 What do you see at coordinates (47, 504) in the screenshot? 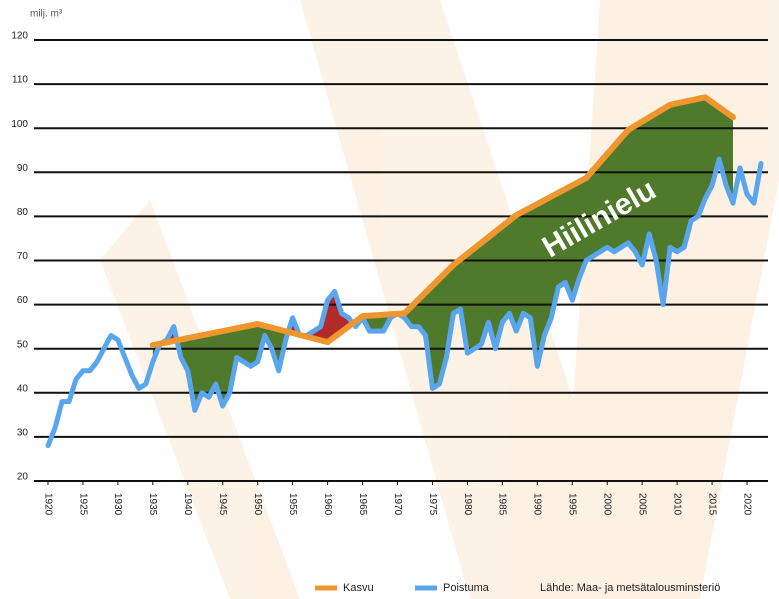
I see `x-tick-label: 1920` at bounding box center [47, 504].